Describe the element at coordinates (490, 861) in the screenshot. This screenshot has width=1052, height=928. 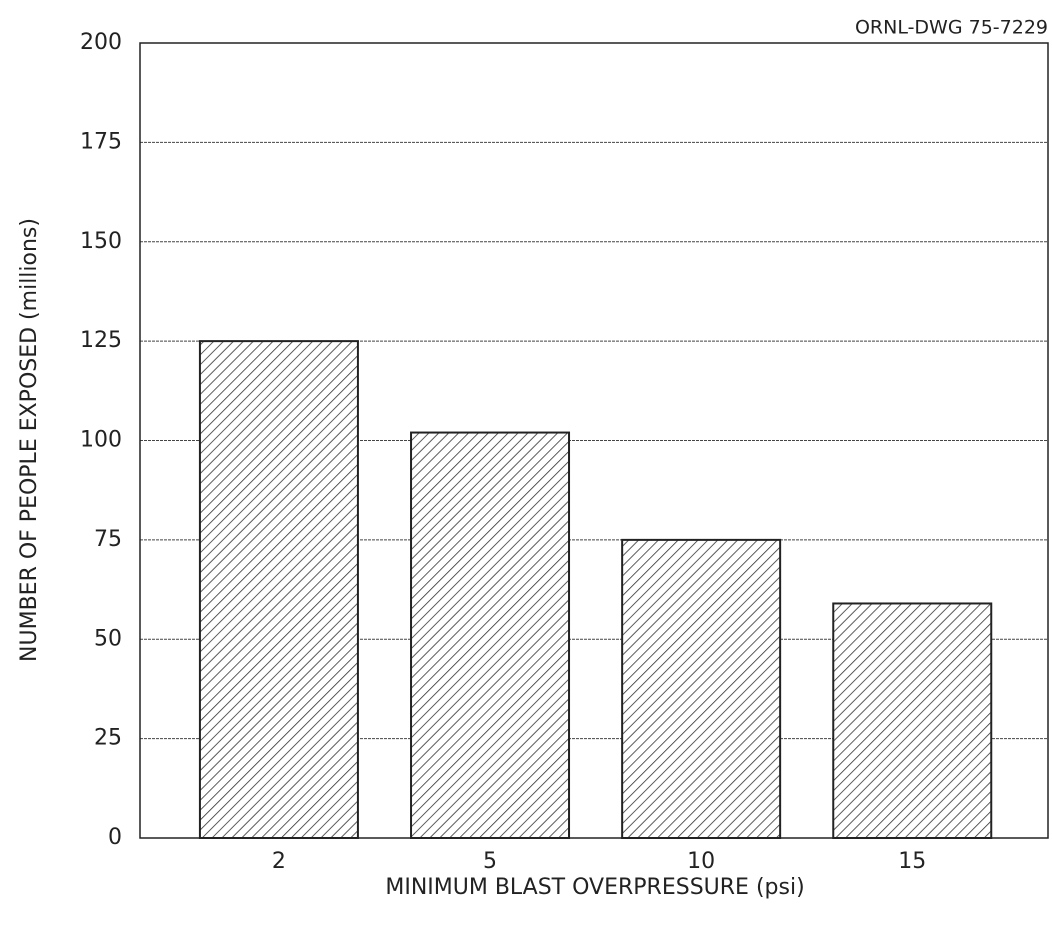
I see `x-tick-label: 5` at that location.